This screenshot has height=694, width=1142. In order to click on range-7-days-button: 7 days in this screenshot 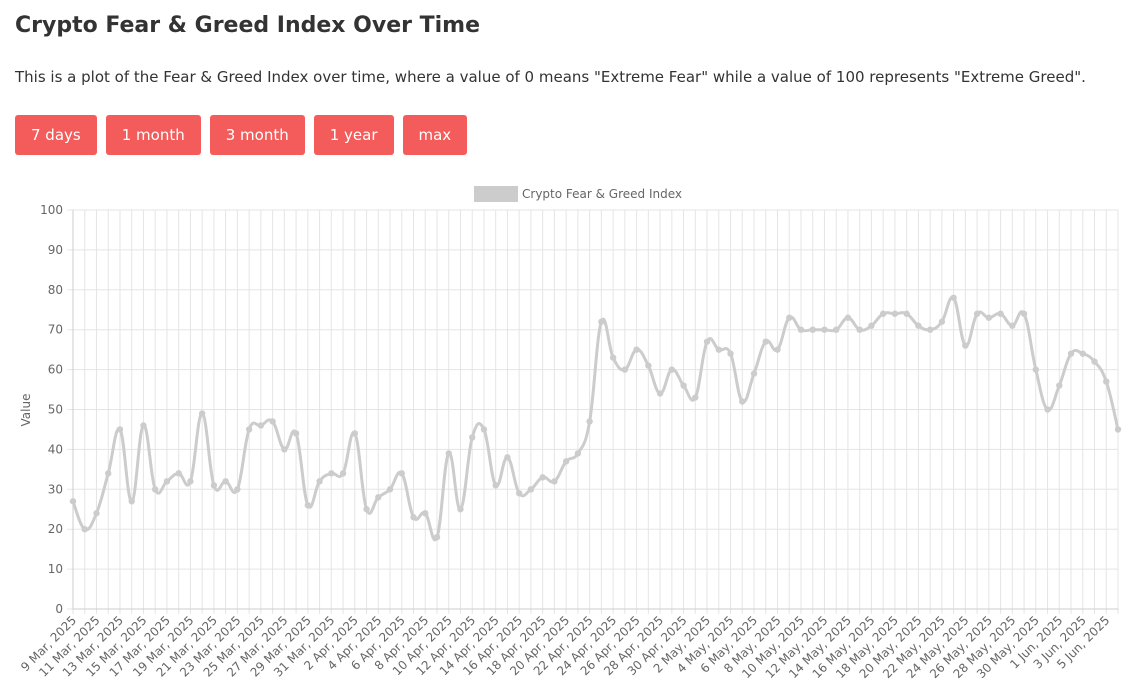, I will do `click(56, 135)`.